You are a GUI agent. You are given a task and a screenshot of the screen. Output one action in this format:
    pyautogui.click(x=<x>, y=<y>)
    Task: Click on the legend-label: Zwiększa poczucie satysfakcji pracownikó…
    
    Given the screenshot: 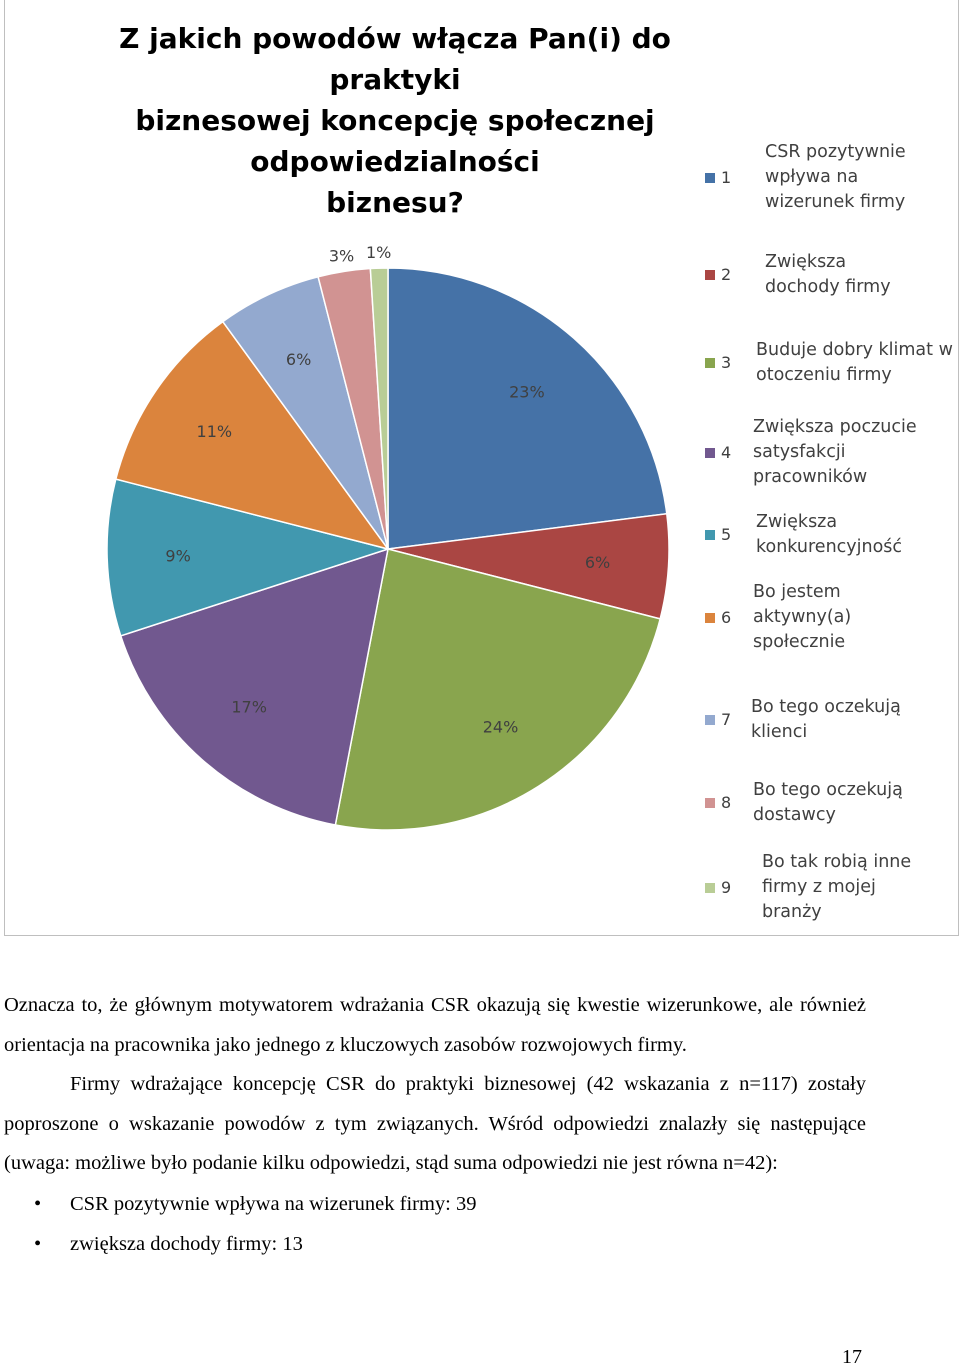 What is the action you would take?
    pyautogui.click(x=835, y=452)
    